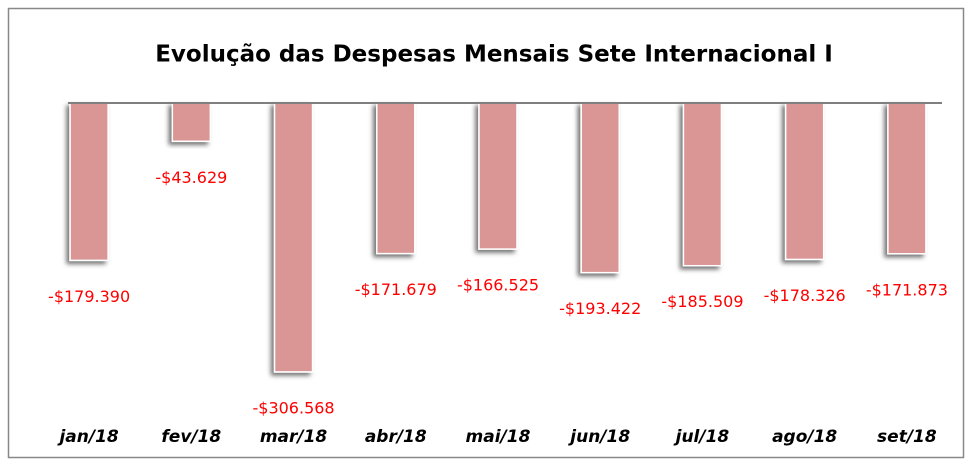  I want to click on x-tick-label: jun/18, so click(598, 437).